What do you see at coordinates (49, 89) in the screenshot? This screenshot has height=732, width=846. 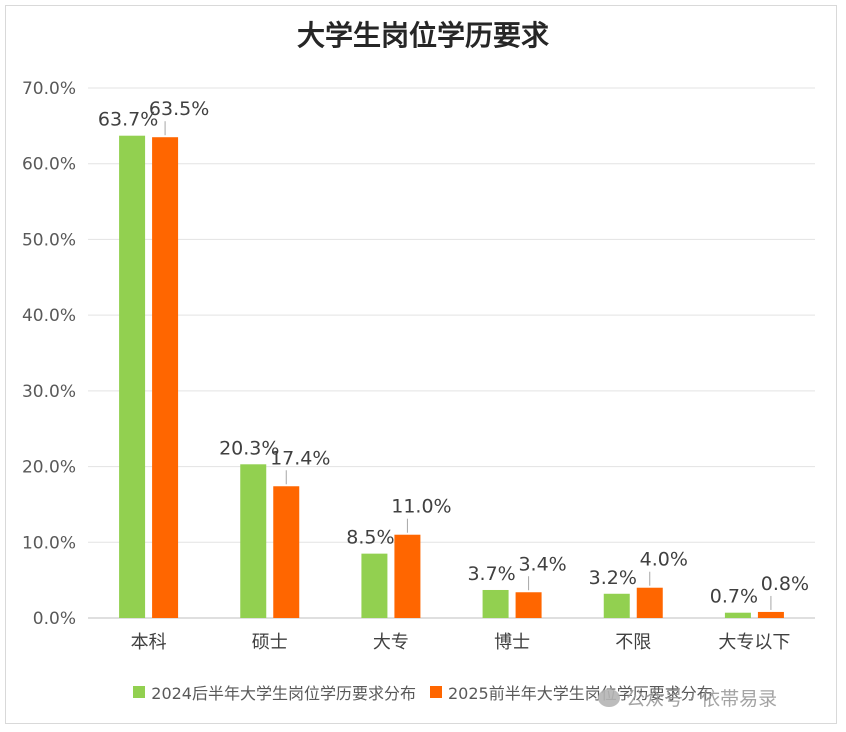 I see `y-tick-label: 70.0%` at bounding box center [49, 89].